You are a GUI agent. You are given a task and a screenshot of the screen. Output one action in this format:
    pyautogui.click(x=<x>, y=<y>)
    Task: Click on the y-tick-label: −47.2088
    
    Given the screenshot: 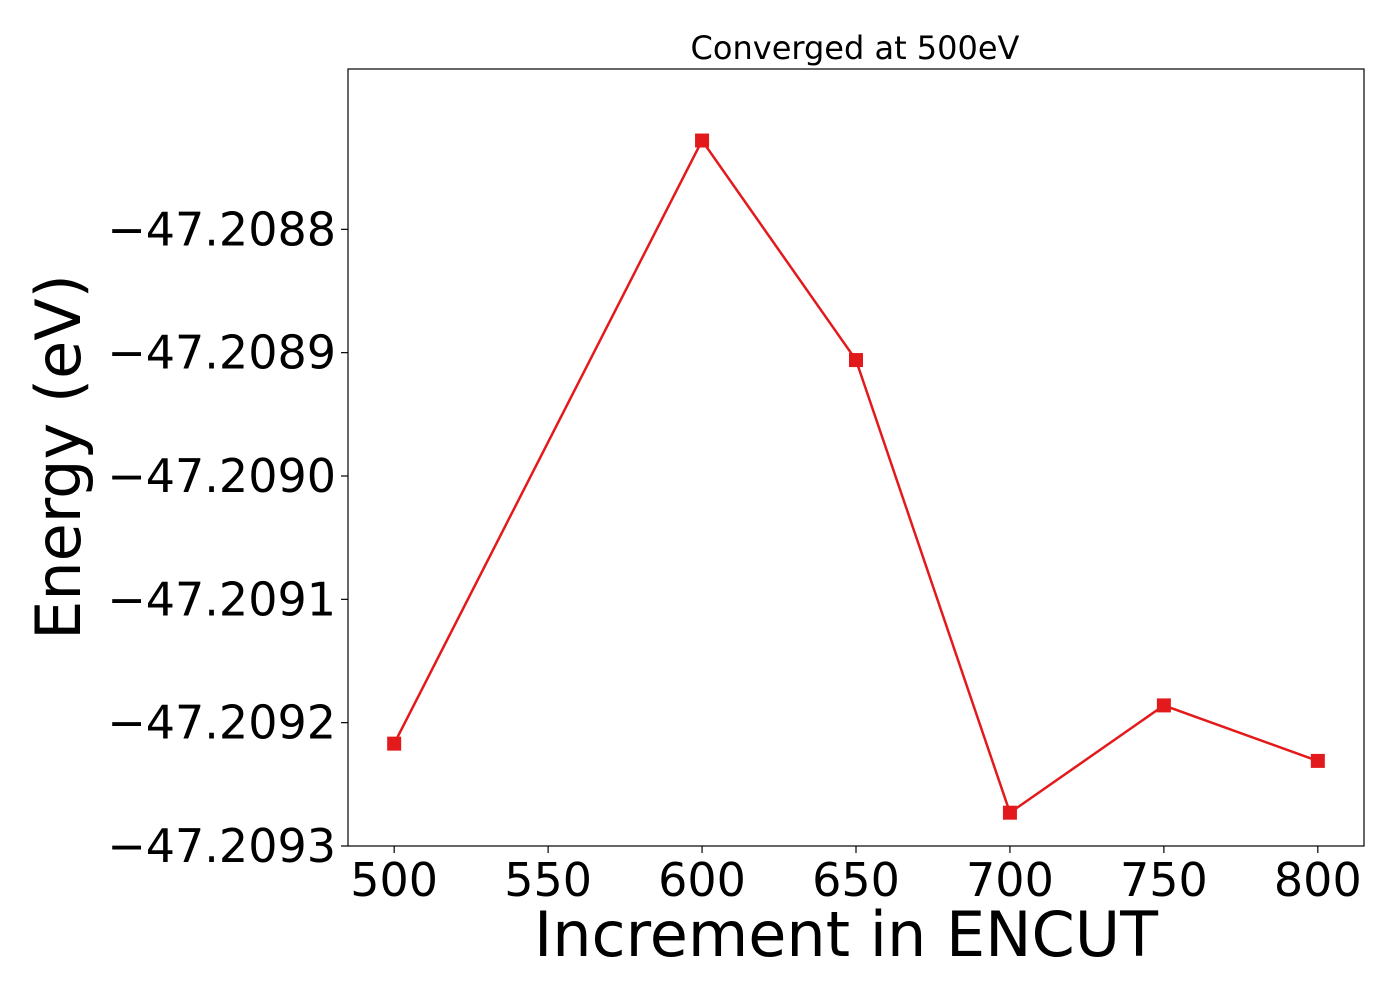 What is the action you would take?
    pyautogui.click(x=221, y=229)
    